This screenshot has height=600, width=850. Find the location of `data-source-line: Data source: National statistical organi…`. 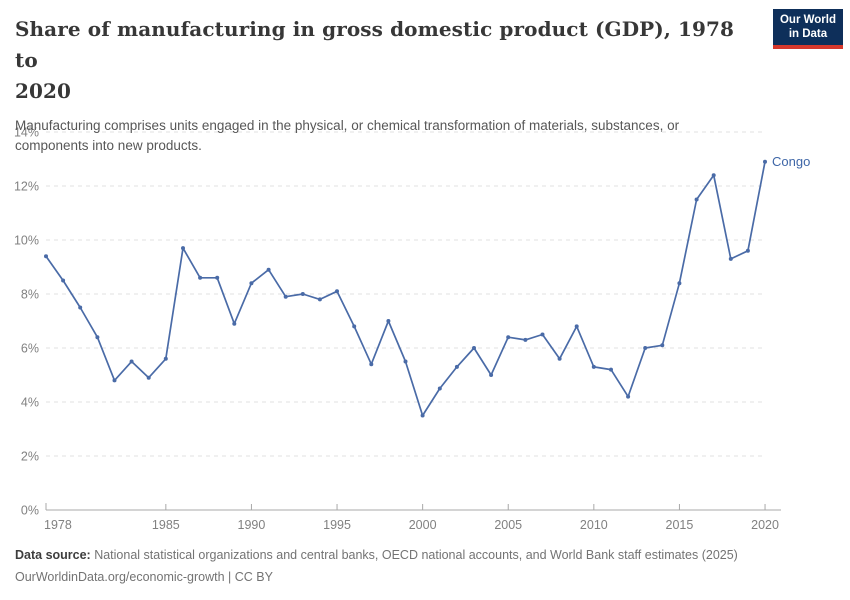

data-source-line: Data source: National statistical organi… is located at coordinates (376, 556).